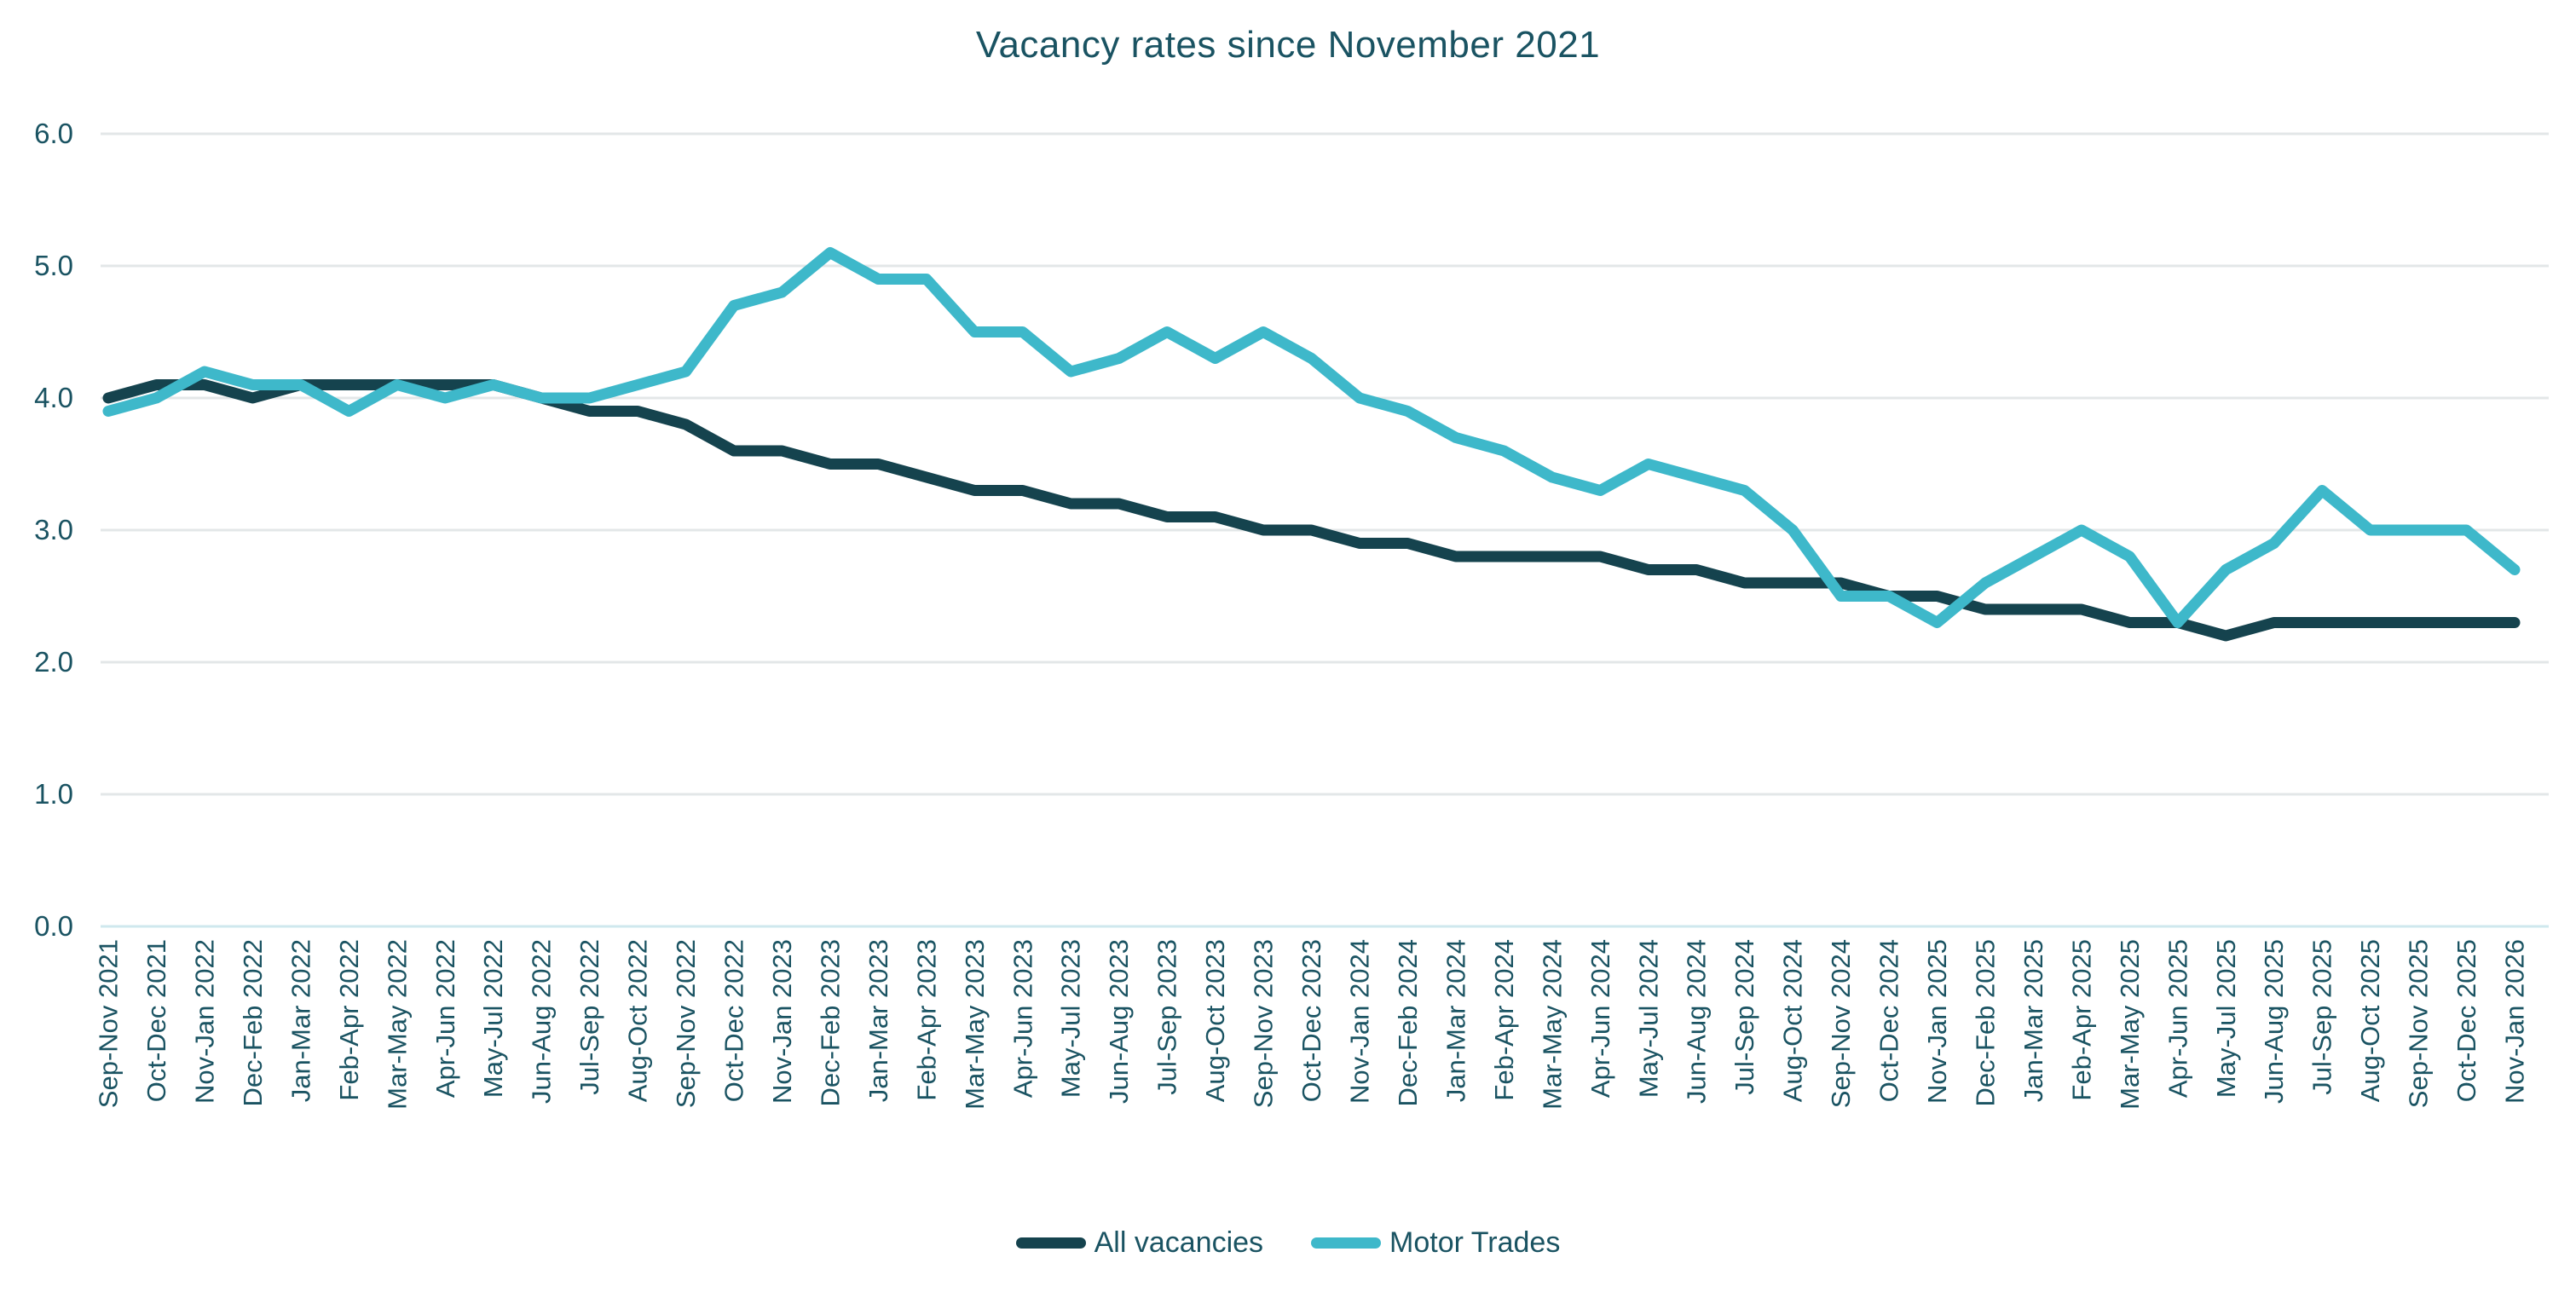  What do you see at coordinates (1793, 1020) in the screenshot?
I see `x-axis-tick-label: Aug-Oct 2024` at bounding box center [1793, 1020].